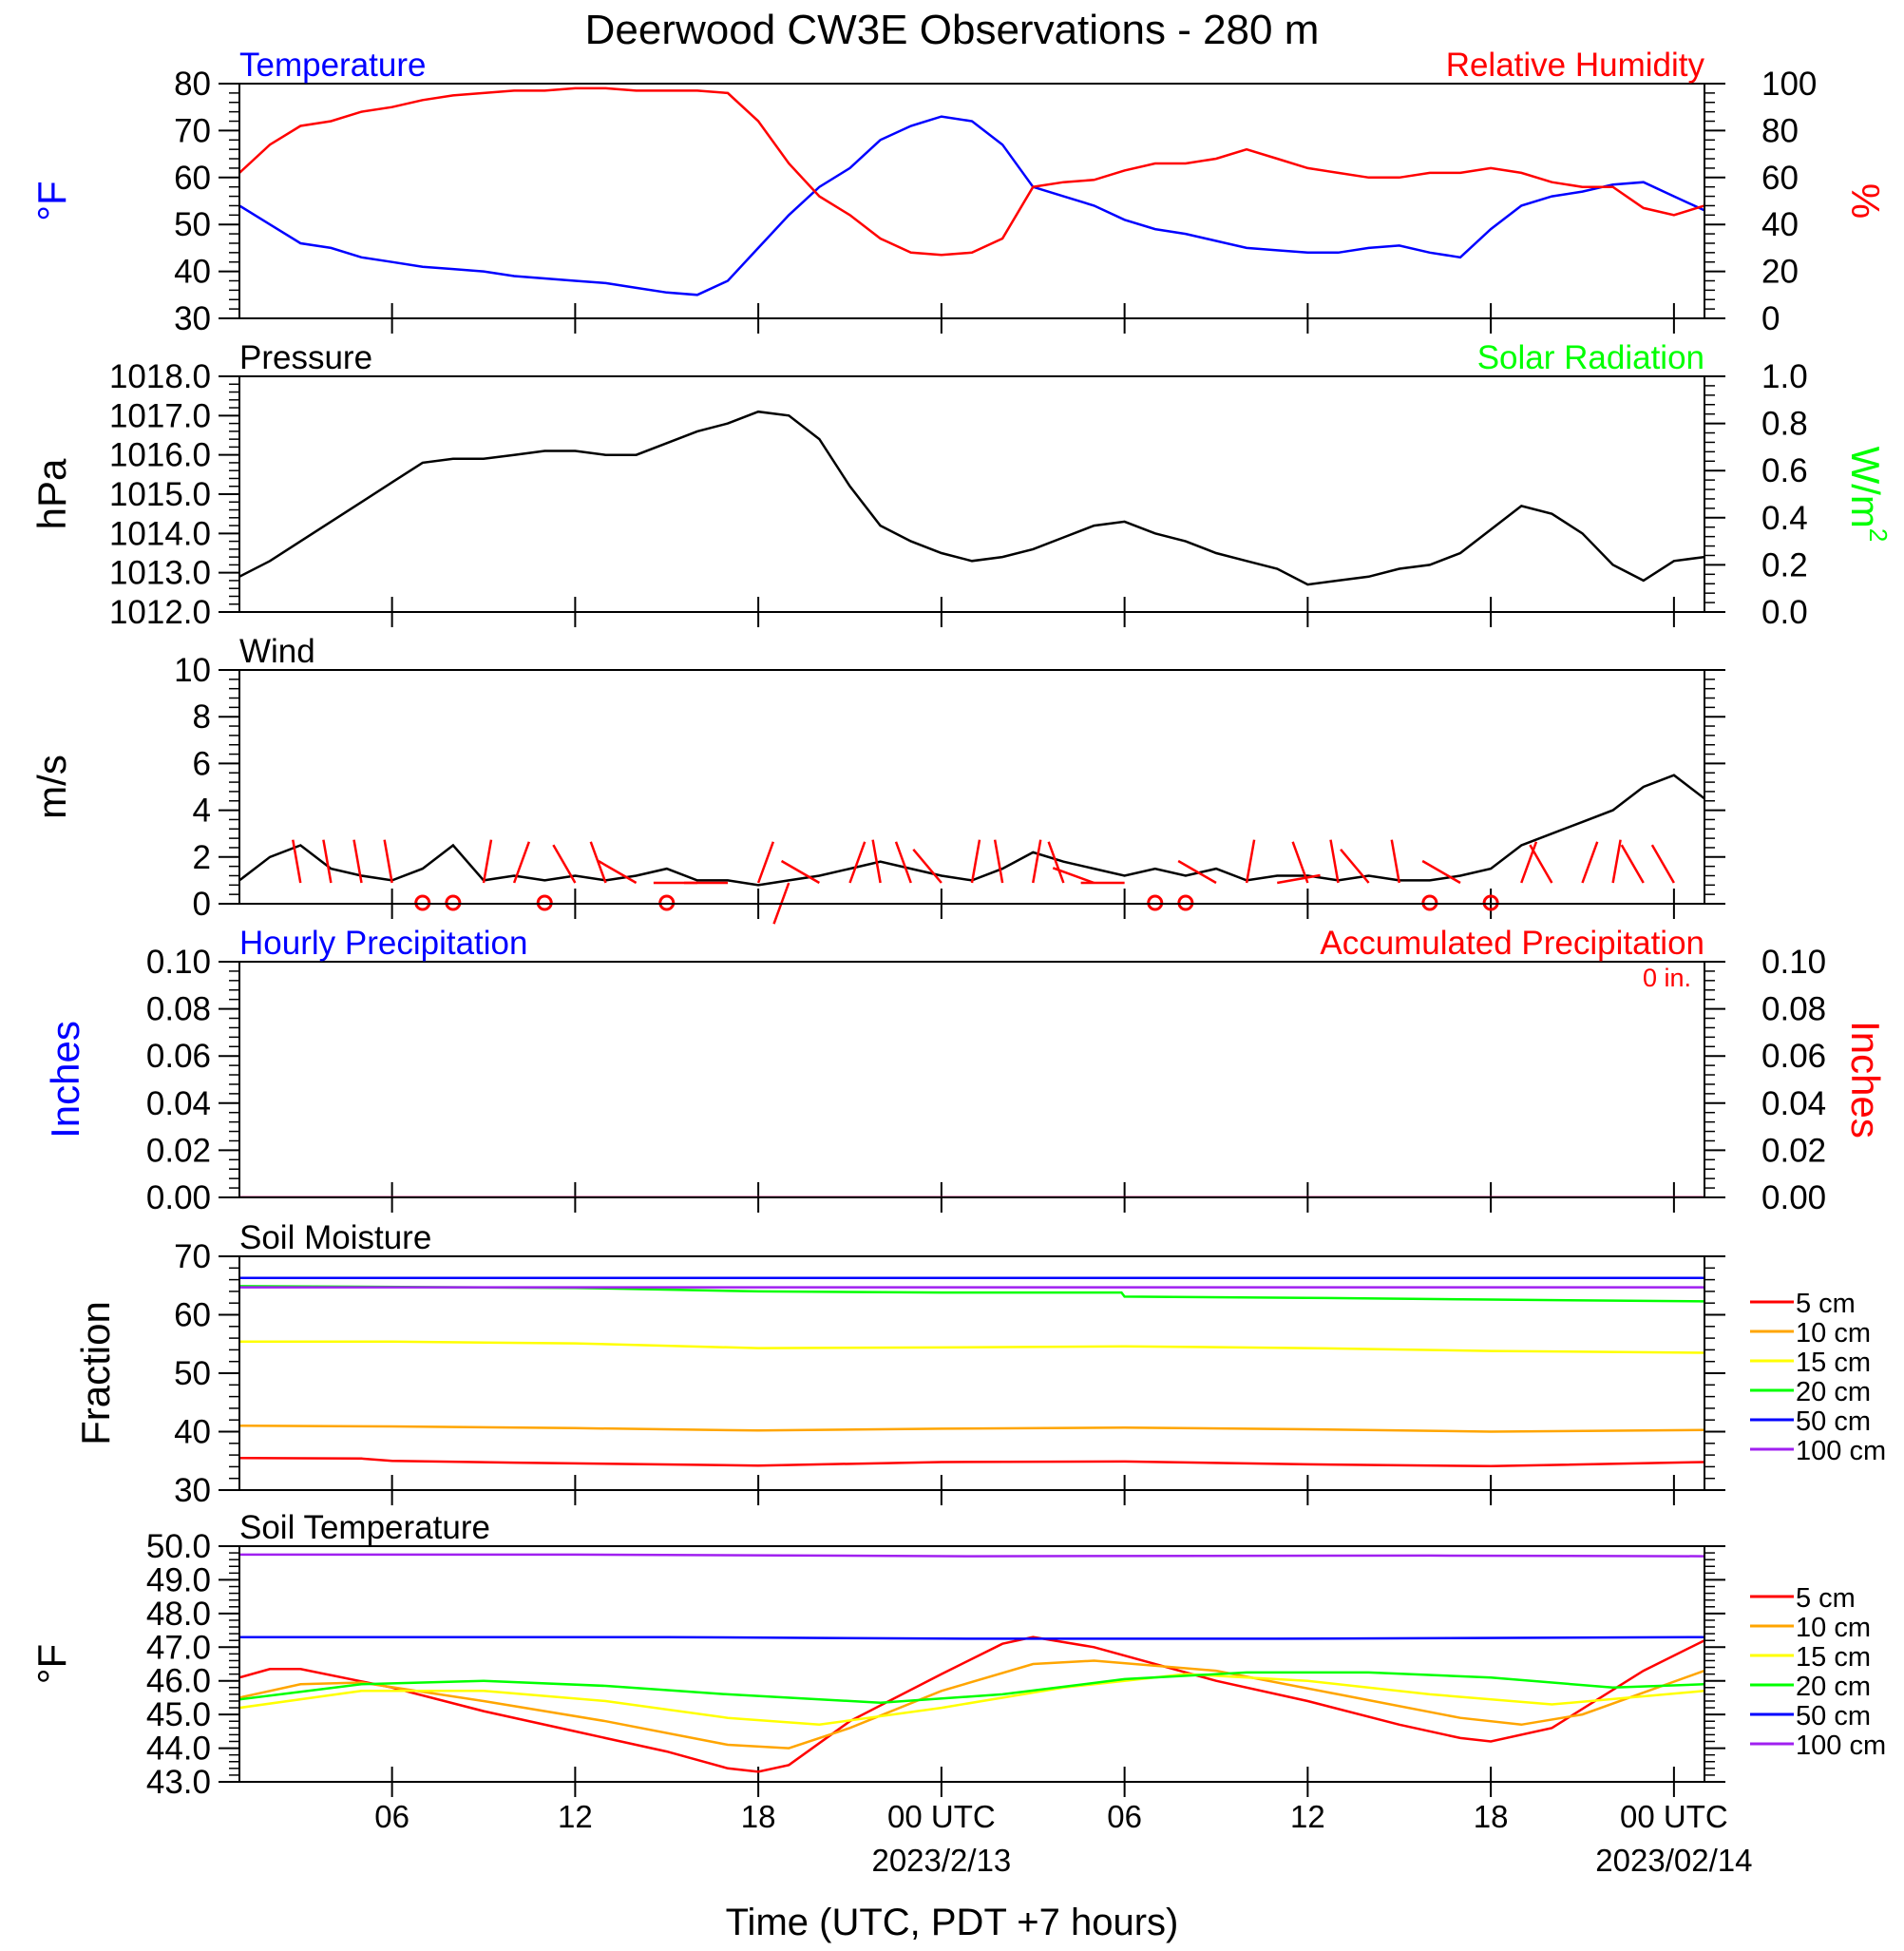  What do you see at coordinates (202, 811) in the screenshot?
I see `y-tick-label: 4` at bounding box center [202, 811].